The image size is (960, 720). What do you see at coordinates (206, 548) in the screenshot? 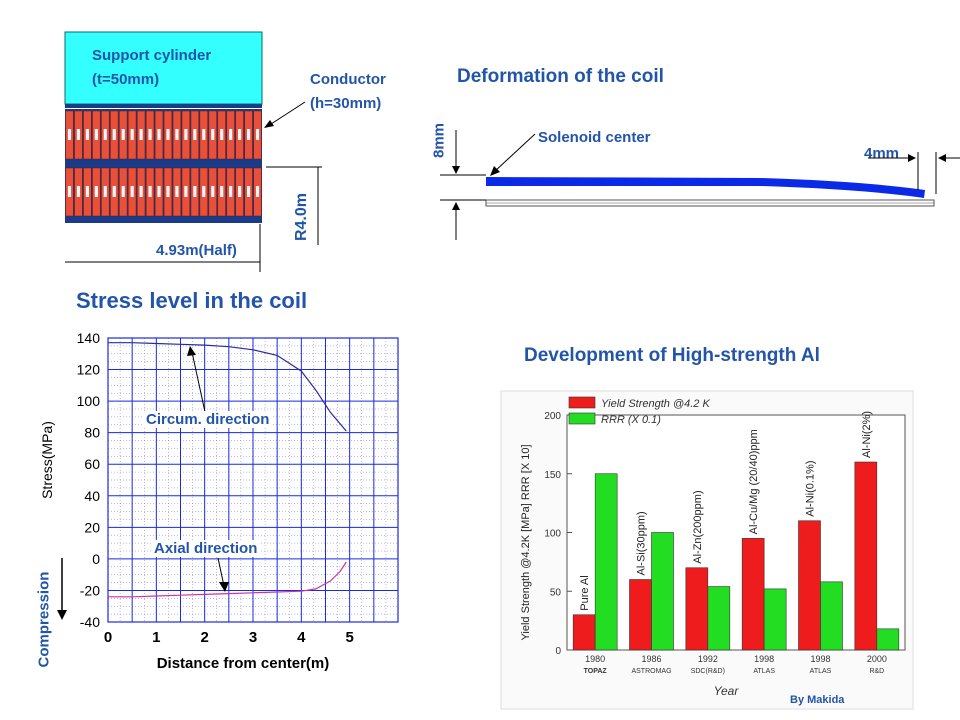
I see `axial-direction-label: Axial direction` at bounding box center [206, 548].